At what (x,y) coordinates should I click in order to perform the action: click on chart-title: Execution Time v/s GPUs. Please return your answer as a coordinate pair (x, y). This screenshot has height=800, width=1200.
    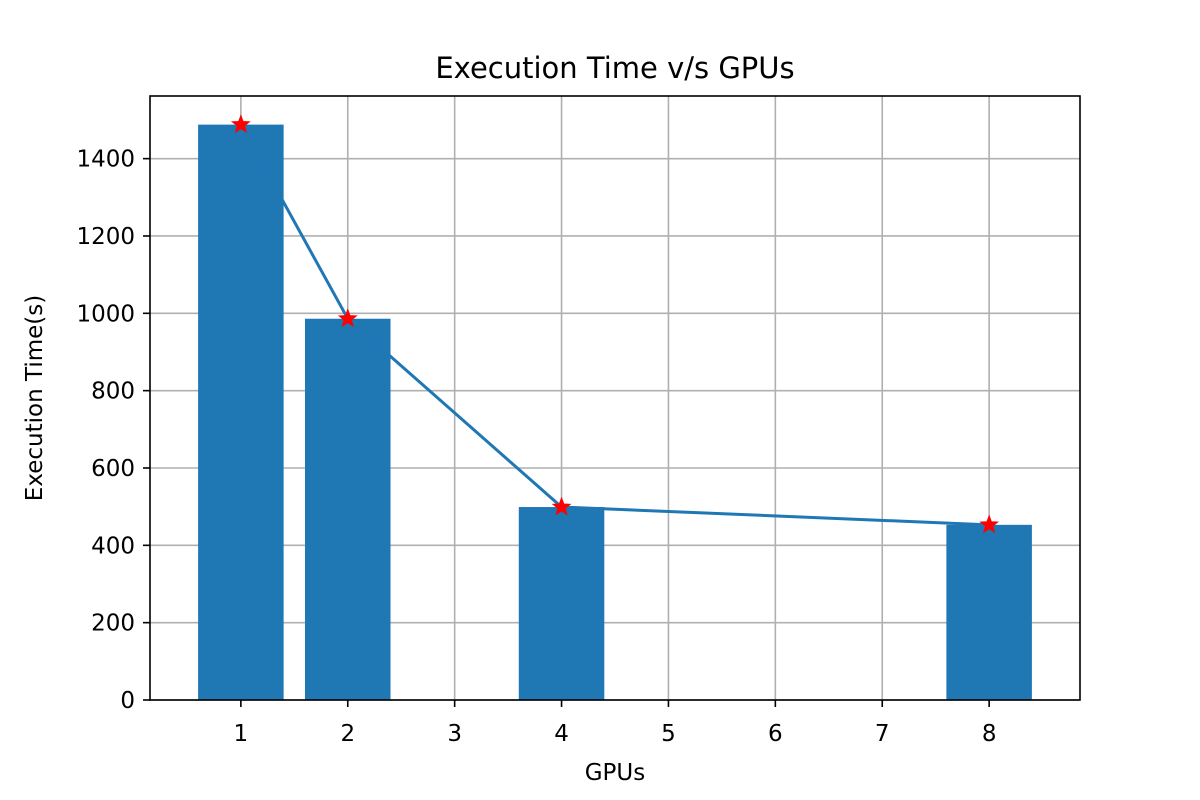
    Looking at the image, I should click on (614, 68).